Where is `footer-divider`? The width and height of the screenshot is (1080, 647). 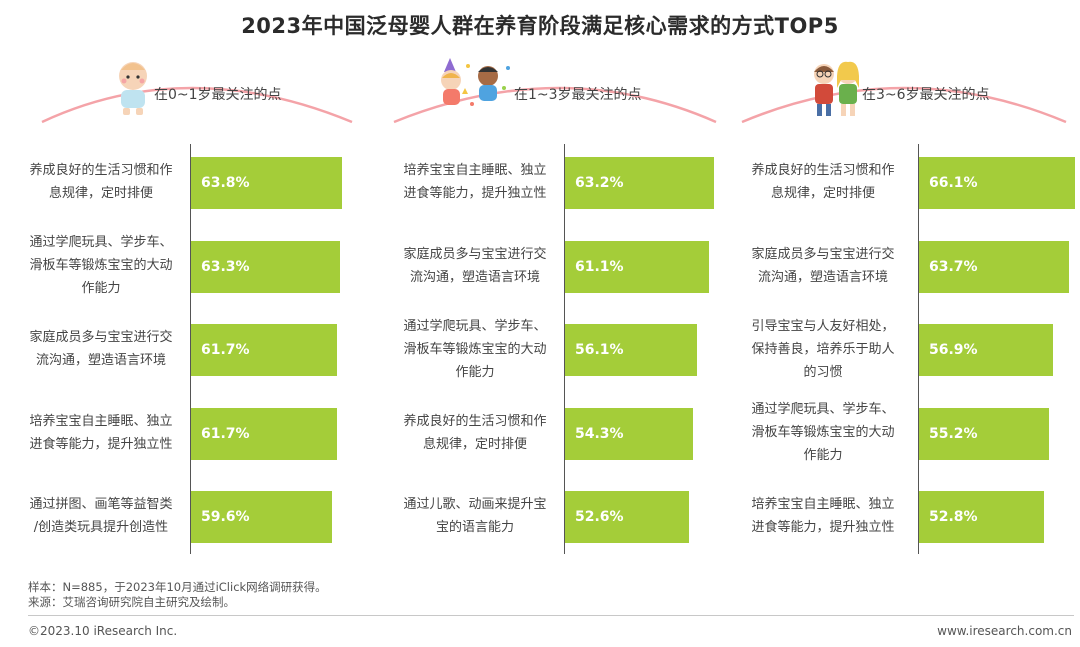
footer-divider is located at coordinates (551, 615).